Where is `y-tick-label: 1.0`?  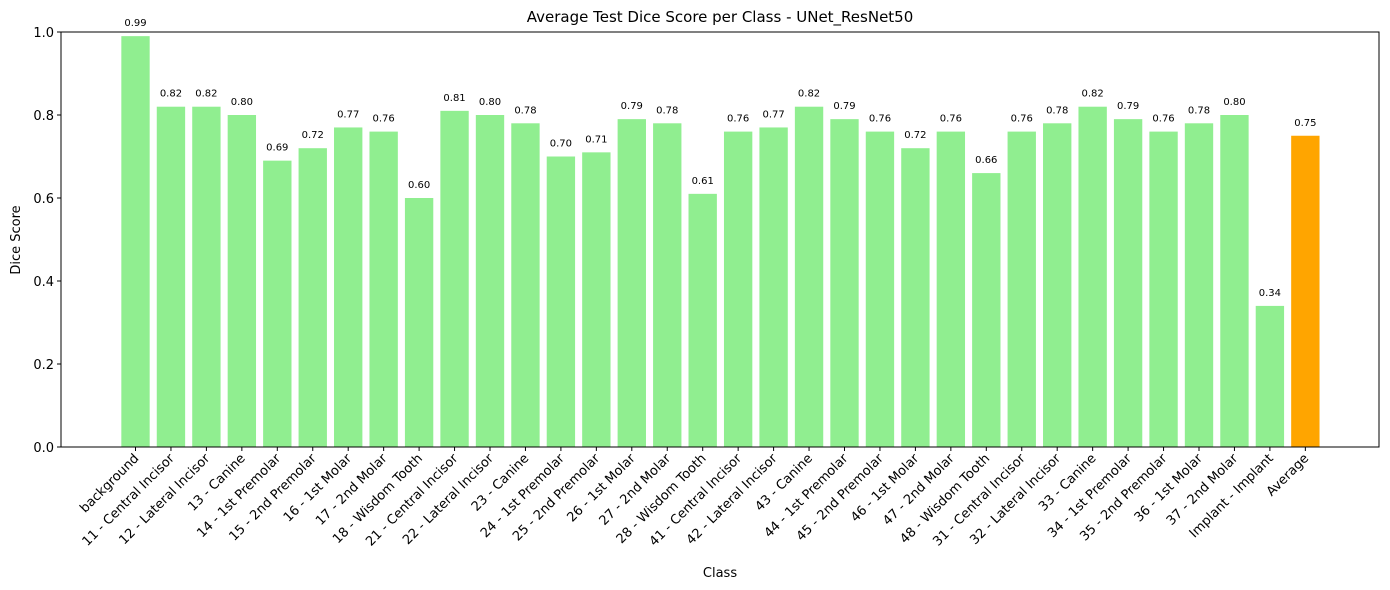
y-tick-label: 1.0 is located at coordinates (43, 33).